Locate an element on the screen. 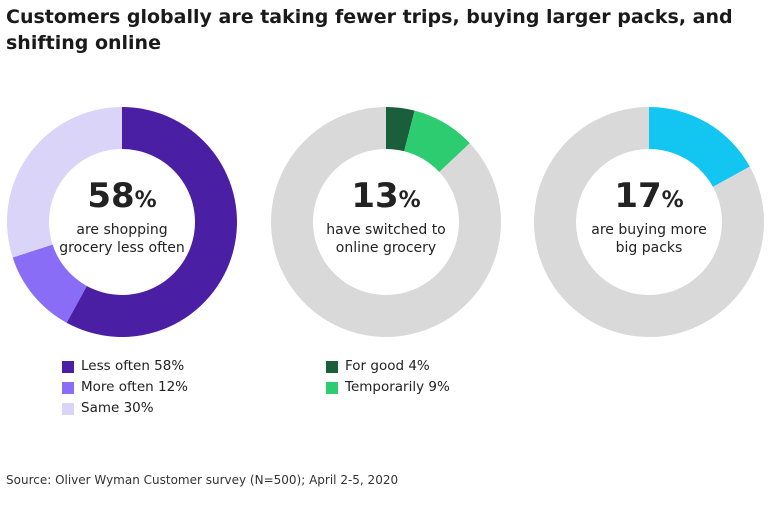 The image size is (768, 505). headline-value: 58% is located at coordinates (122, 196).